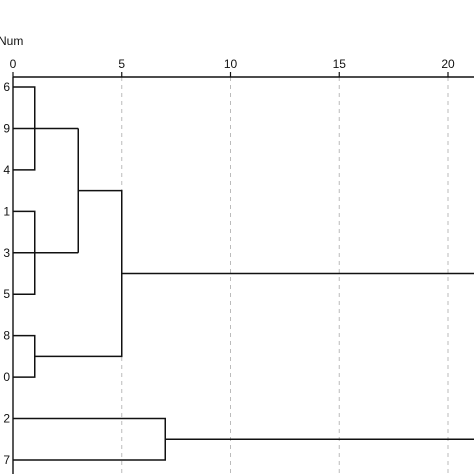 The image size is (474, 474). What do you see at coordinates (6, 419) in the screenshot?
I see `leaf-label-2: 2` at bounding box center [6, 419].